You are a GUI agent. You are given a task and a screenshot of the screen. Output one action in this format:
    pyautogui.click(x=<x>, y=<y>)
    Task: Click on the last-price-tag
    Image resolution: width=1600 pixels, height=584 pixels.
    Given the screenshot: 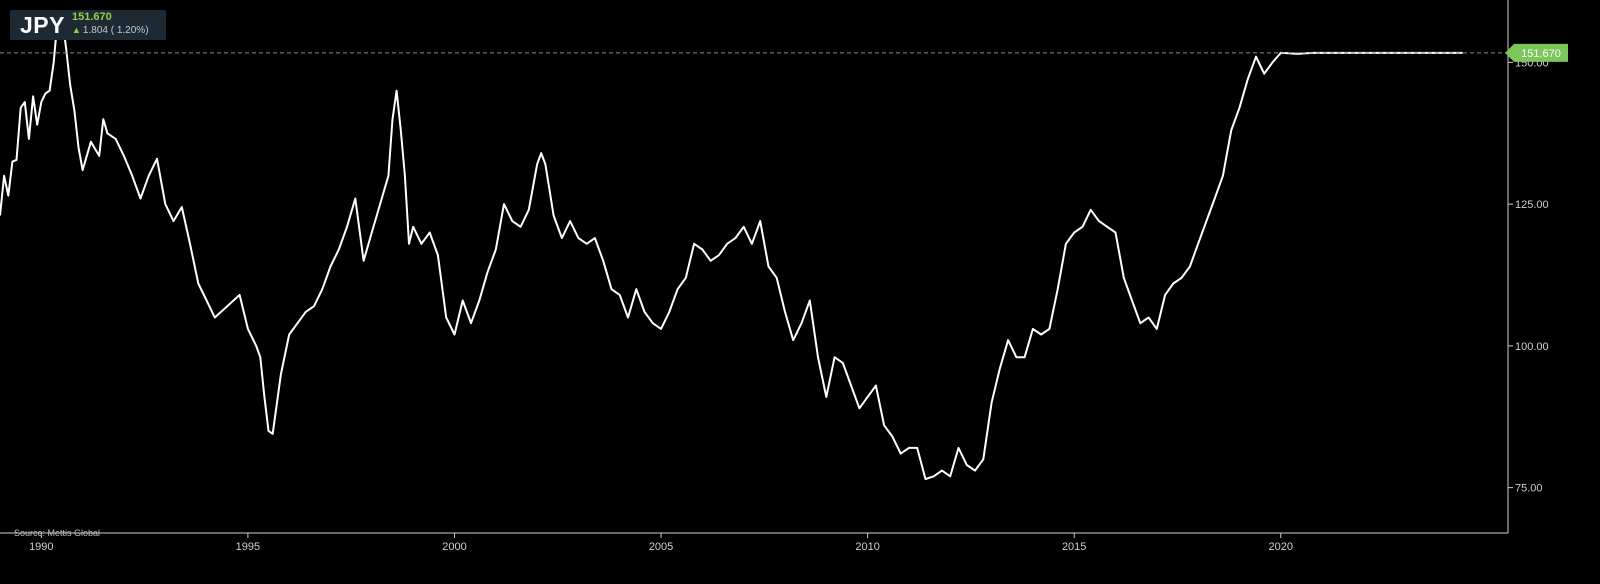 What is the action you would take?
    pyautogui.click(x=1536, y=52)
    